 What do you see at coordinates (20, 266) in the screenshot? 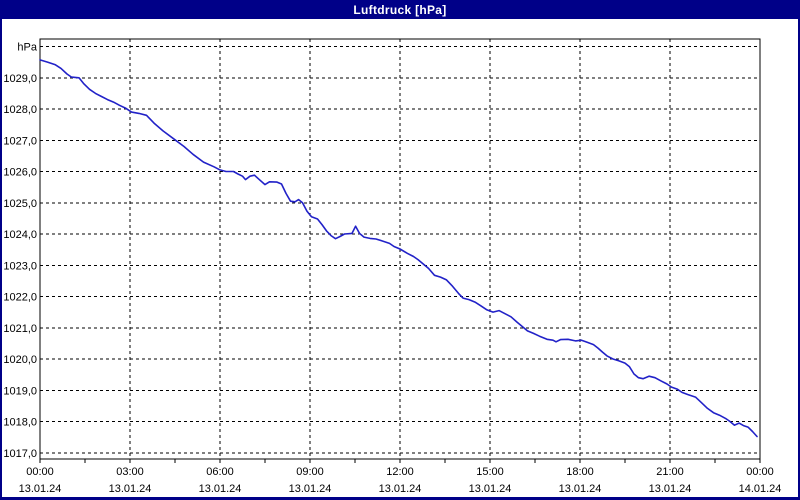
I see `y-axis-label: 1023,0` at bounding box center [20, 266].